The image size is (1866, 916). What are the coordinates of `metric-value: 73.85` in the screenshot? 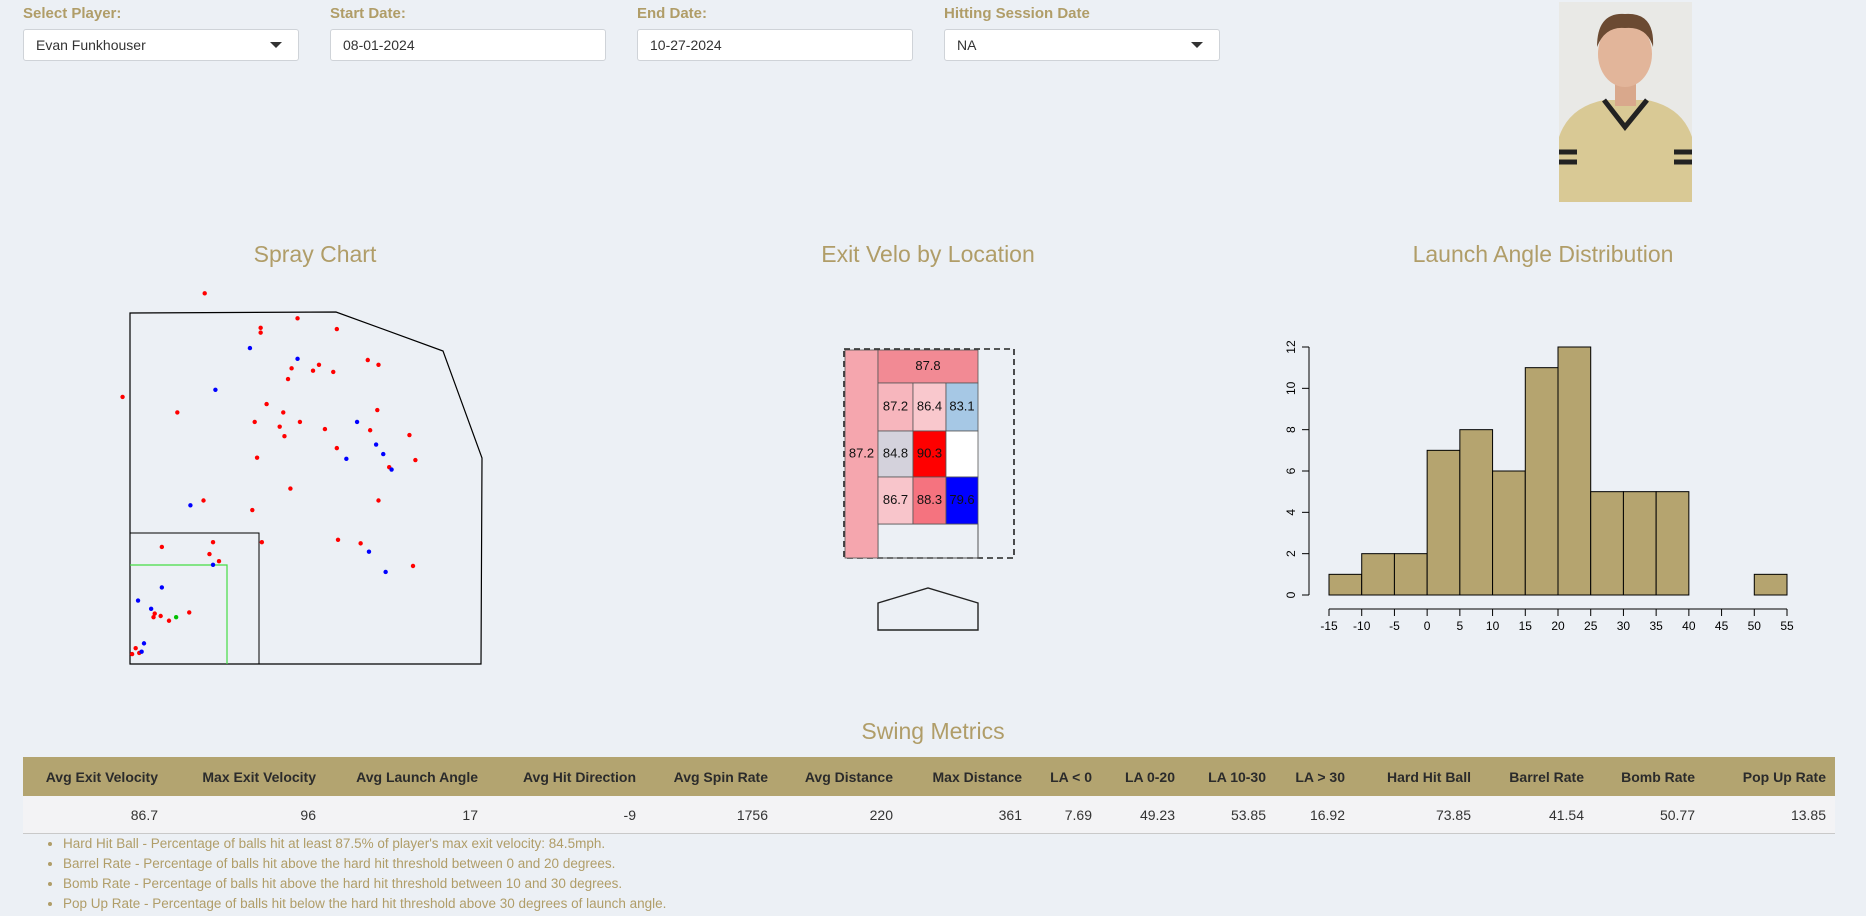 It's located at (1417, 815).